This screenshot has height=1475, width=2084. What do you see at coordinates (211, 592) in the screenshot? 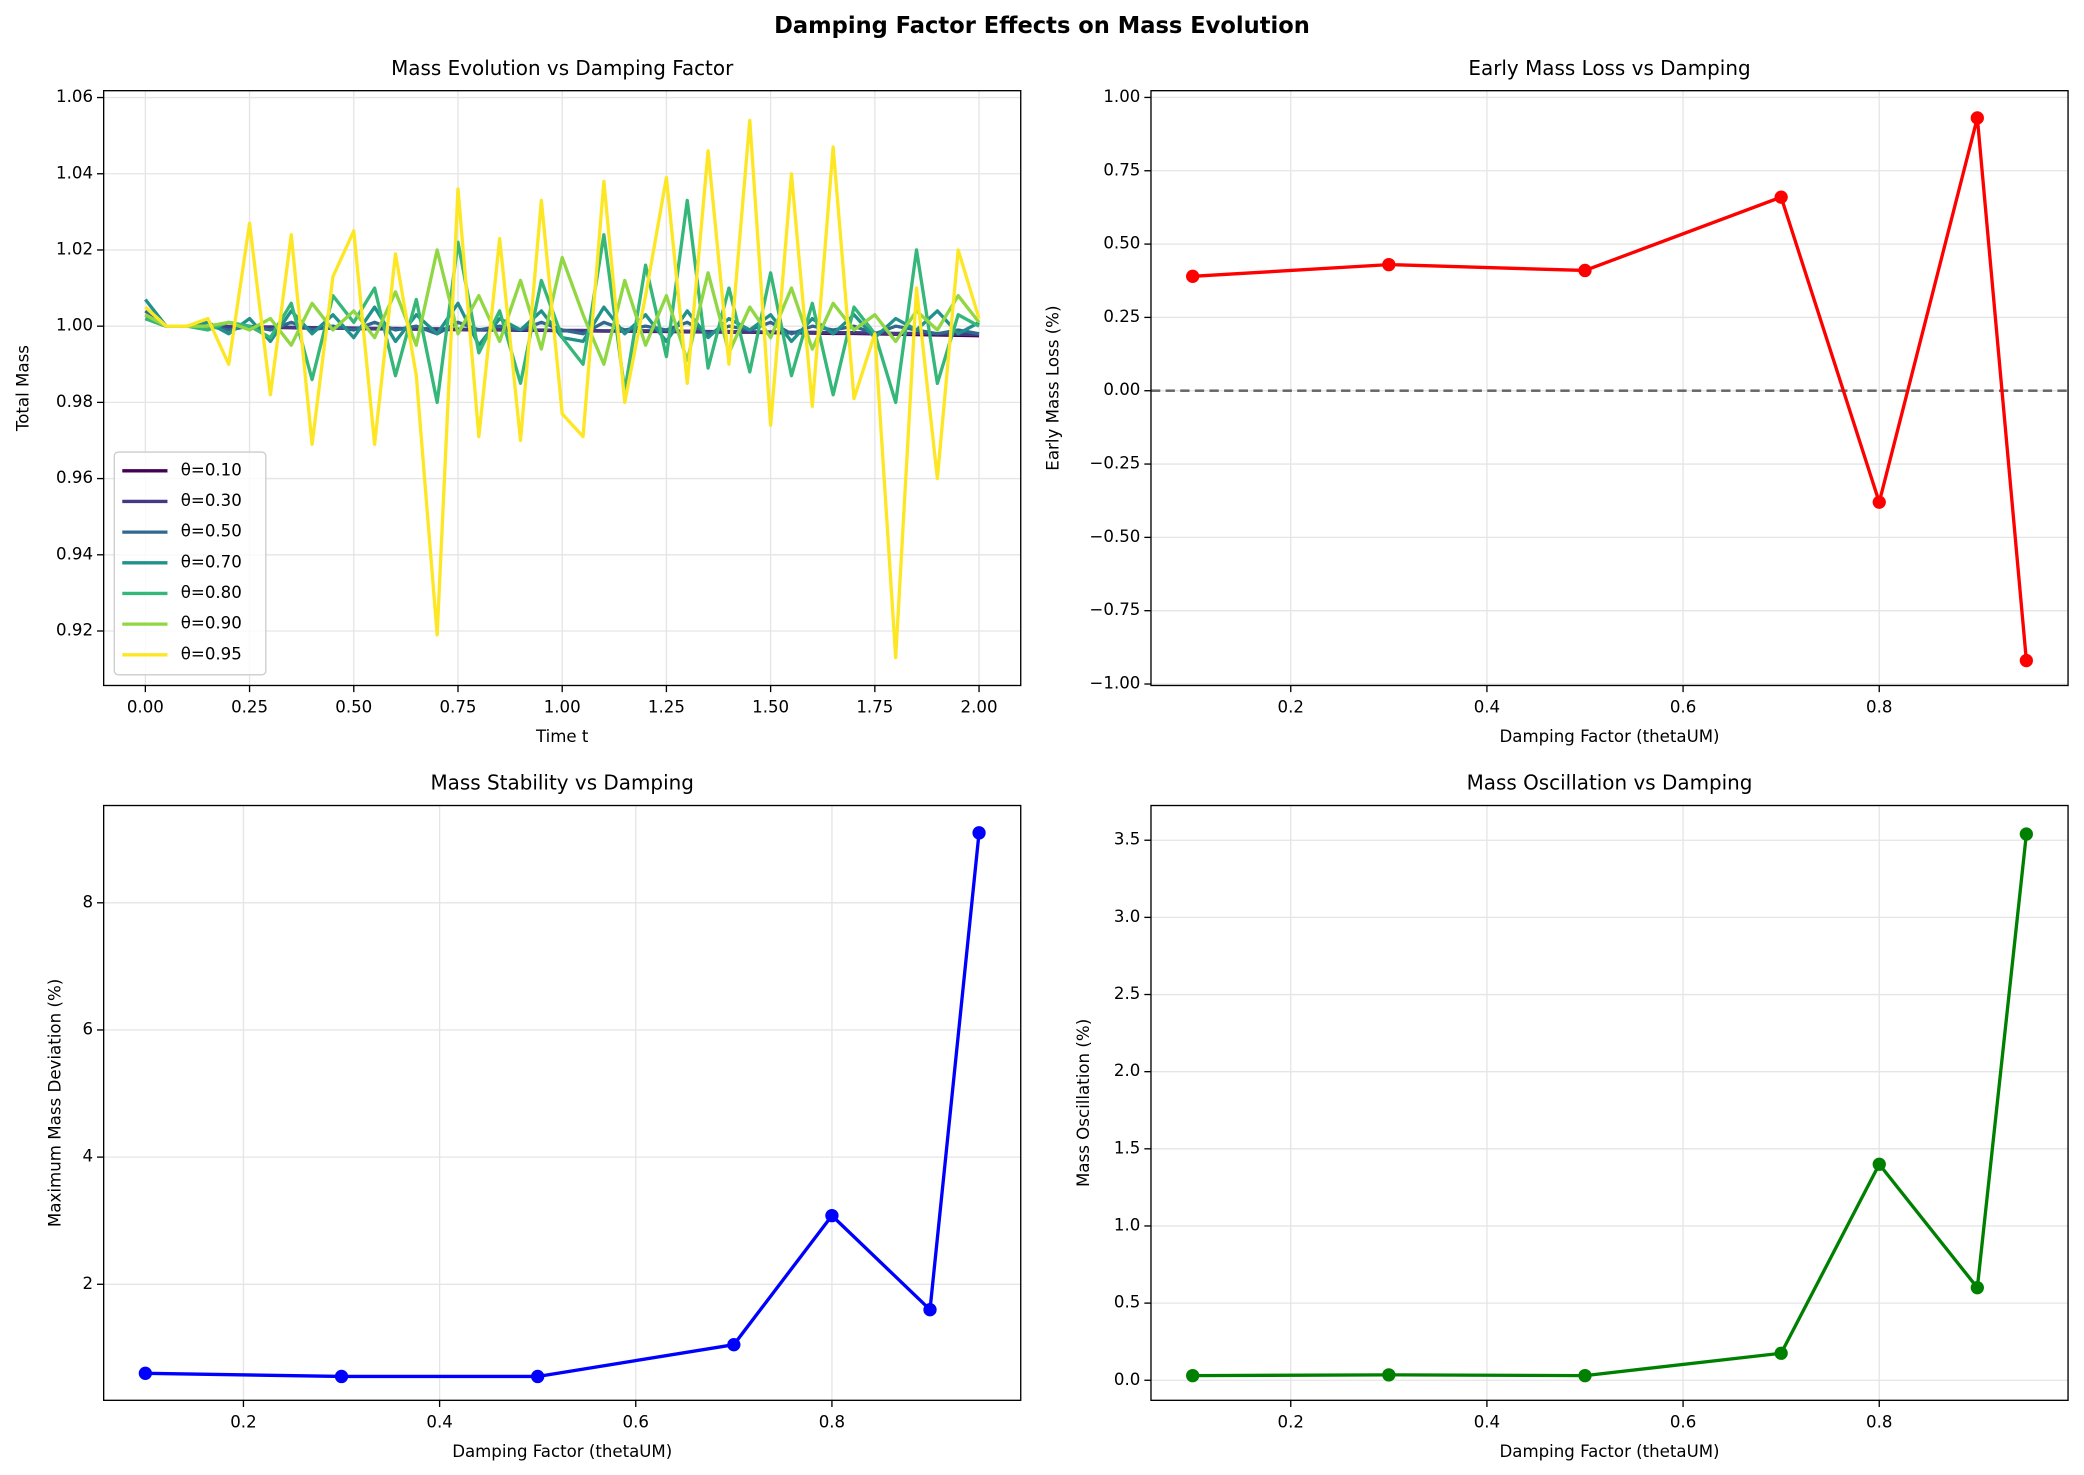
I see `legend-label: θ=0.80` at bounding box center [211, 592].